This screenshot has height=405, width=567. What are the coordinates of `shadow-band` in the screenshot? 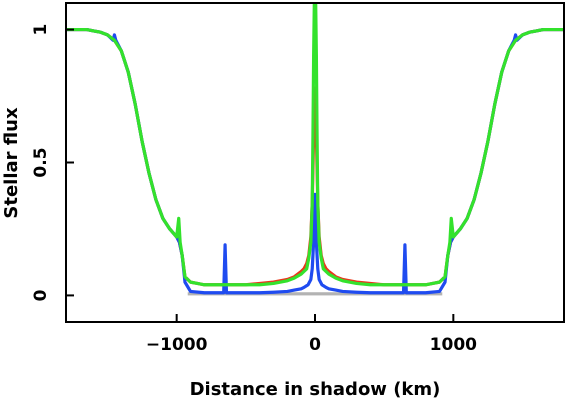 It's located at (315, 294).